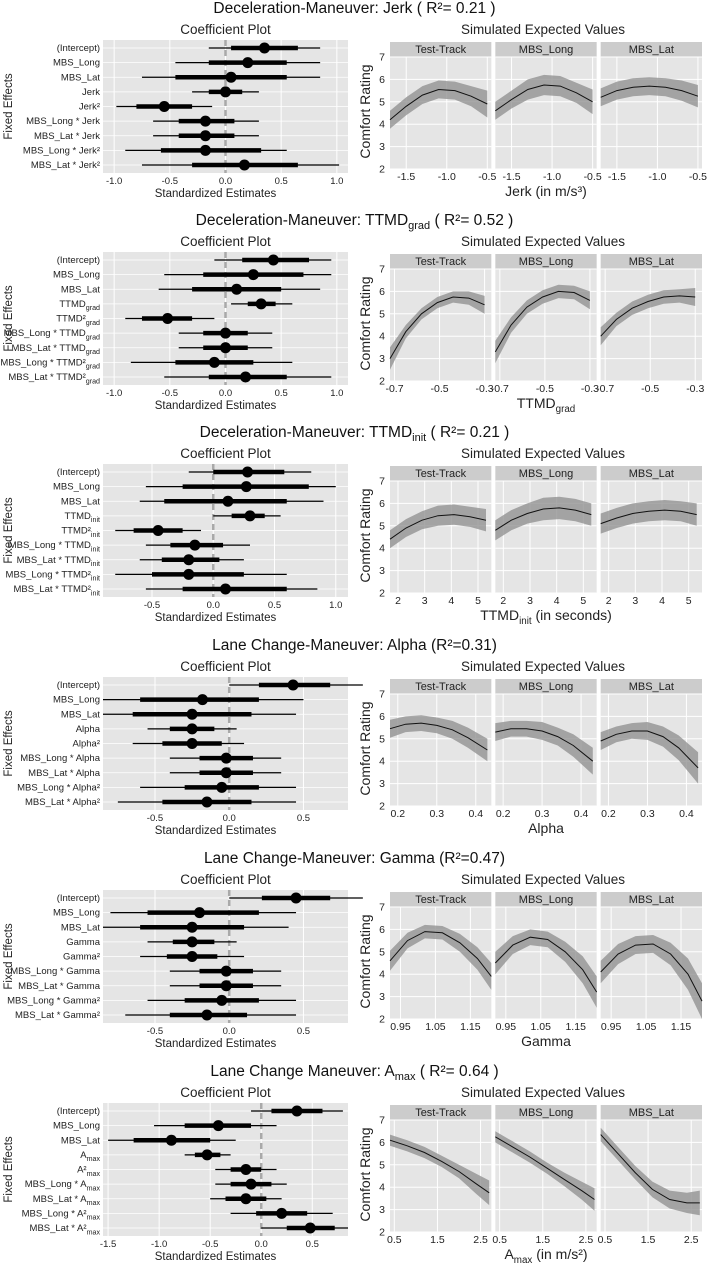 The image size is (709, 1277). What do you see at coordinates (63, 1185) in the screenshot?
I see `coef-term-label: MBS_Long * Amax` at bounding box center [63, 1185].